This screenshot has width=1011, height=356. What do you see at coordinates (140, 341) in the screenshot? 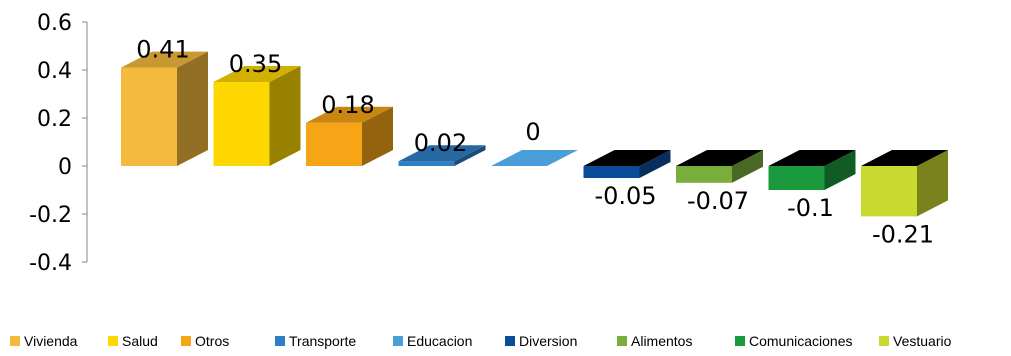
I see `legend-label: Salud` at bounding box center [140, 341].